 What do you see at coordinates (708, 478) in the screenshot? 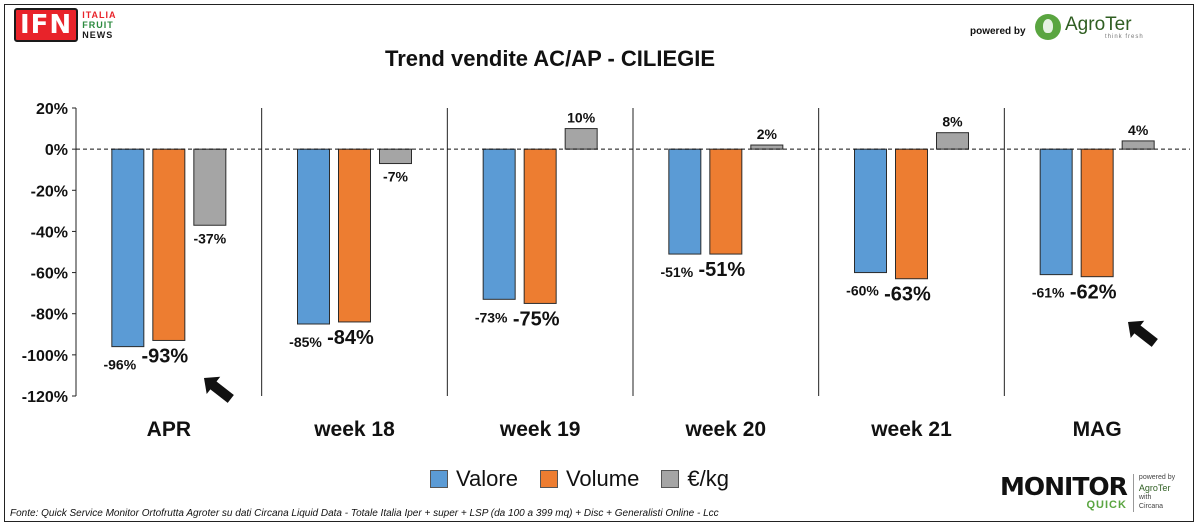
I see `legend-label: €/kg` at bounding box center [708, 478].